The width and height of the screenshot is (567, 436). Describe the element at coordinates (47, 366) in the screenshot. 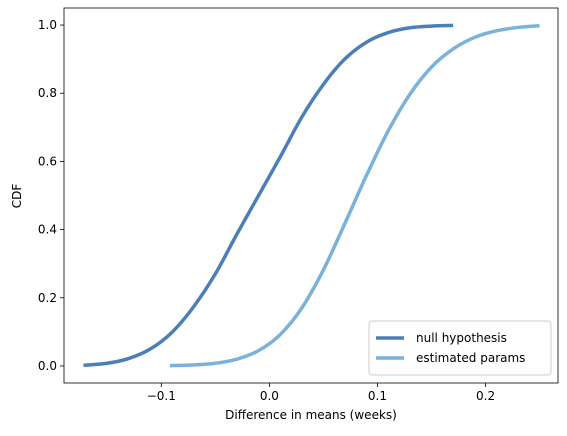

I see `y-tick-label: 0.0` at that location.